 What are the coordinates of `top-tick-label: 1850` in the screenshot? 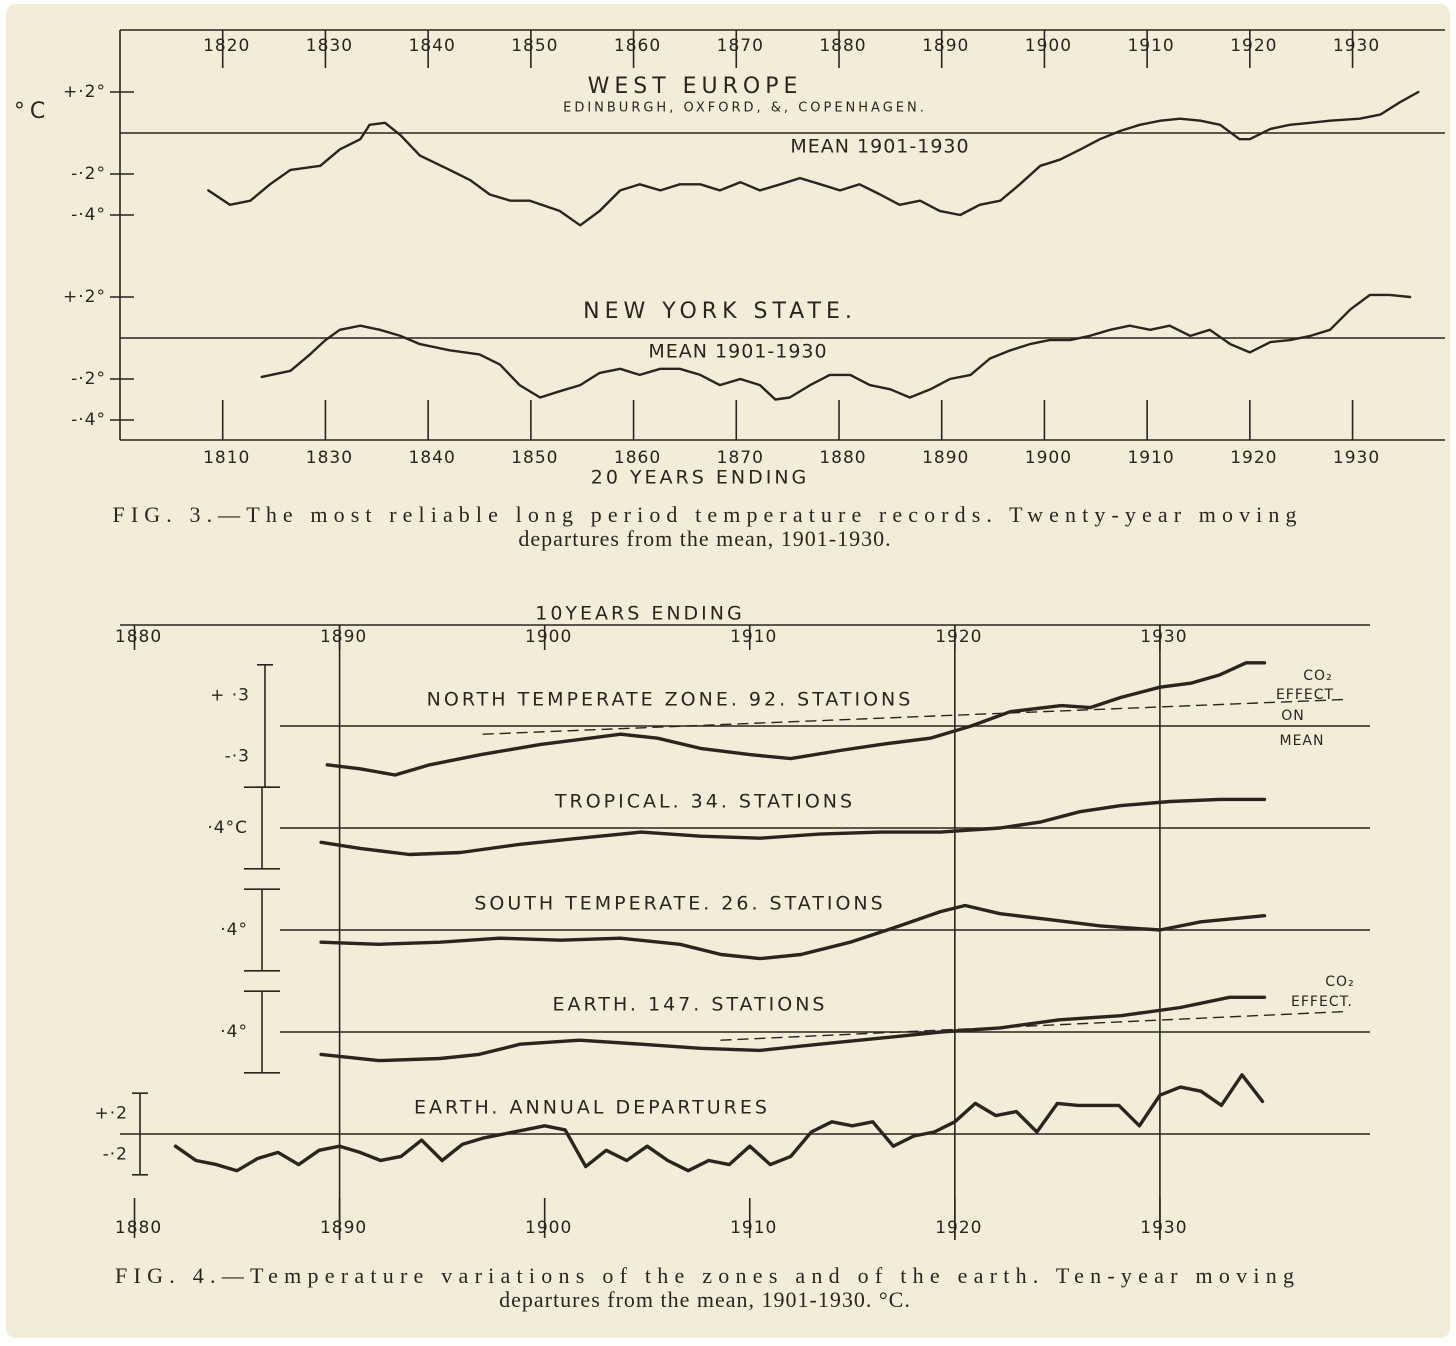 It's located at (534, 46).